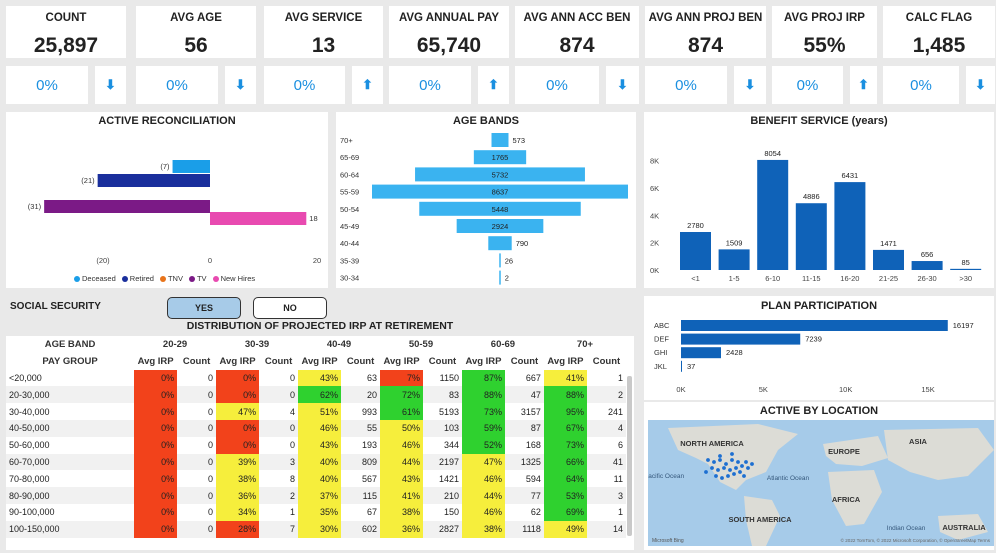 The image size is (996, 553). Describe the element at coordinates (95, 278) in the screenshot. I see `legend-item: Deceased` at that location.